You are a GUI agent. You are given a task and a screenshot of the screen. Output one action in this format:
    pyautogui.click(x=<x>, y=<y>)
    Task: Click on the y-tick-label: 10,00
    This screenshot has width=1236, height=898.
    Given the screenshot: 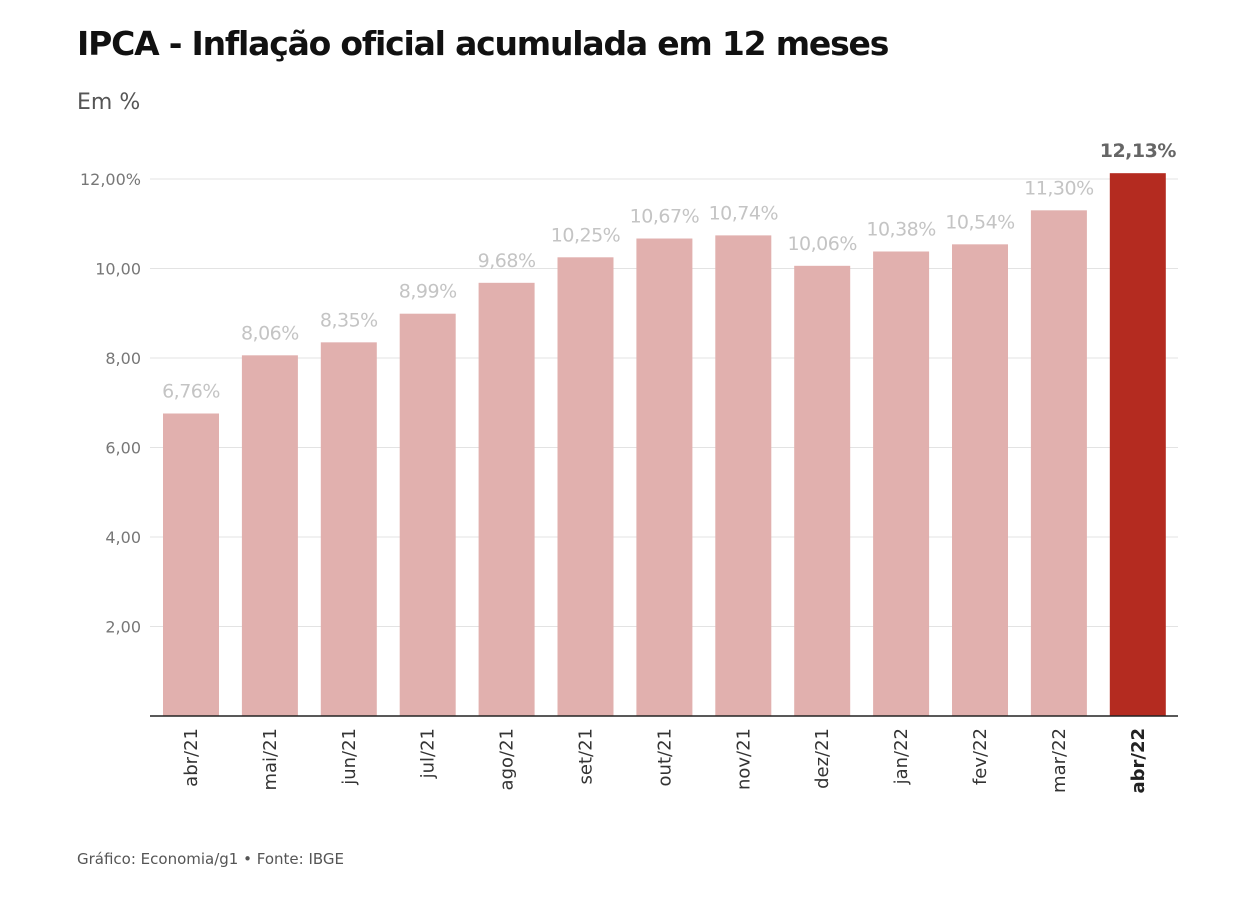 What is the action you would take?
    pyautogui.click(x=118, y=269)
    